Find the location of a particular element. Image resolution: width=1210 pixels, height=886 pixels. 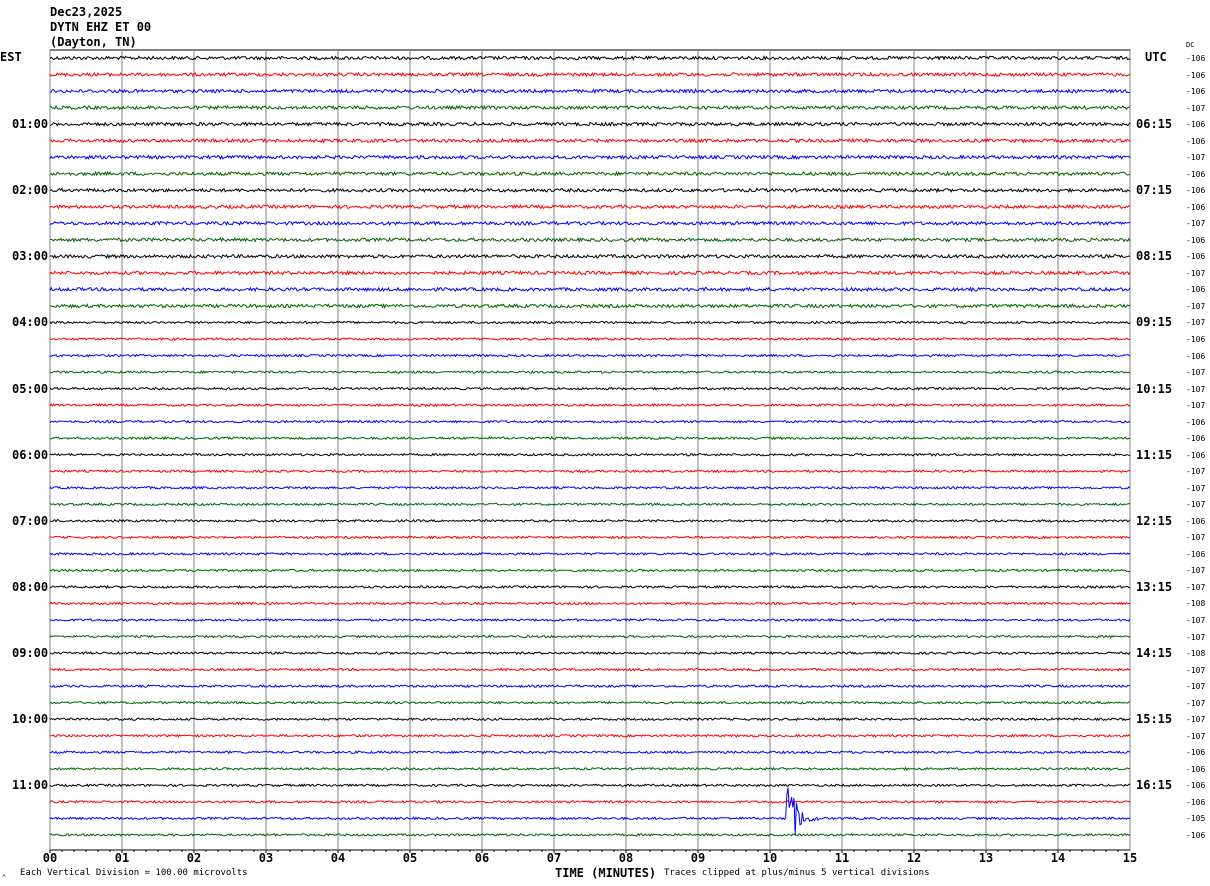

x-tick-label: 15 is located at coordinates (1130, 858).